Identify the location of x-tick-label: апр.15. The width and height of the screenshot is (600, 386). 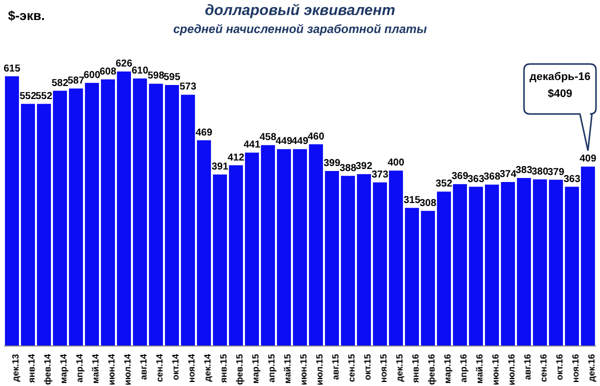
(271, 368).